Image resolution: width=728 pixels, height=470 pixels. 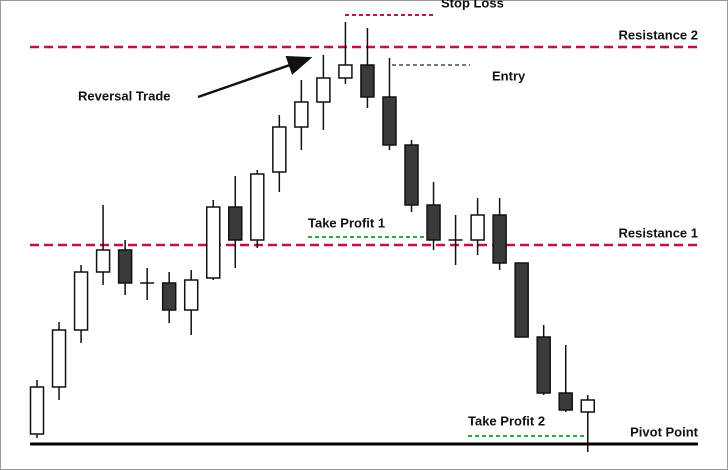 What do you see at coordinates (255, 77) in the screenshot?
I see `arrow` at bounding box center [255, 77].